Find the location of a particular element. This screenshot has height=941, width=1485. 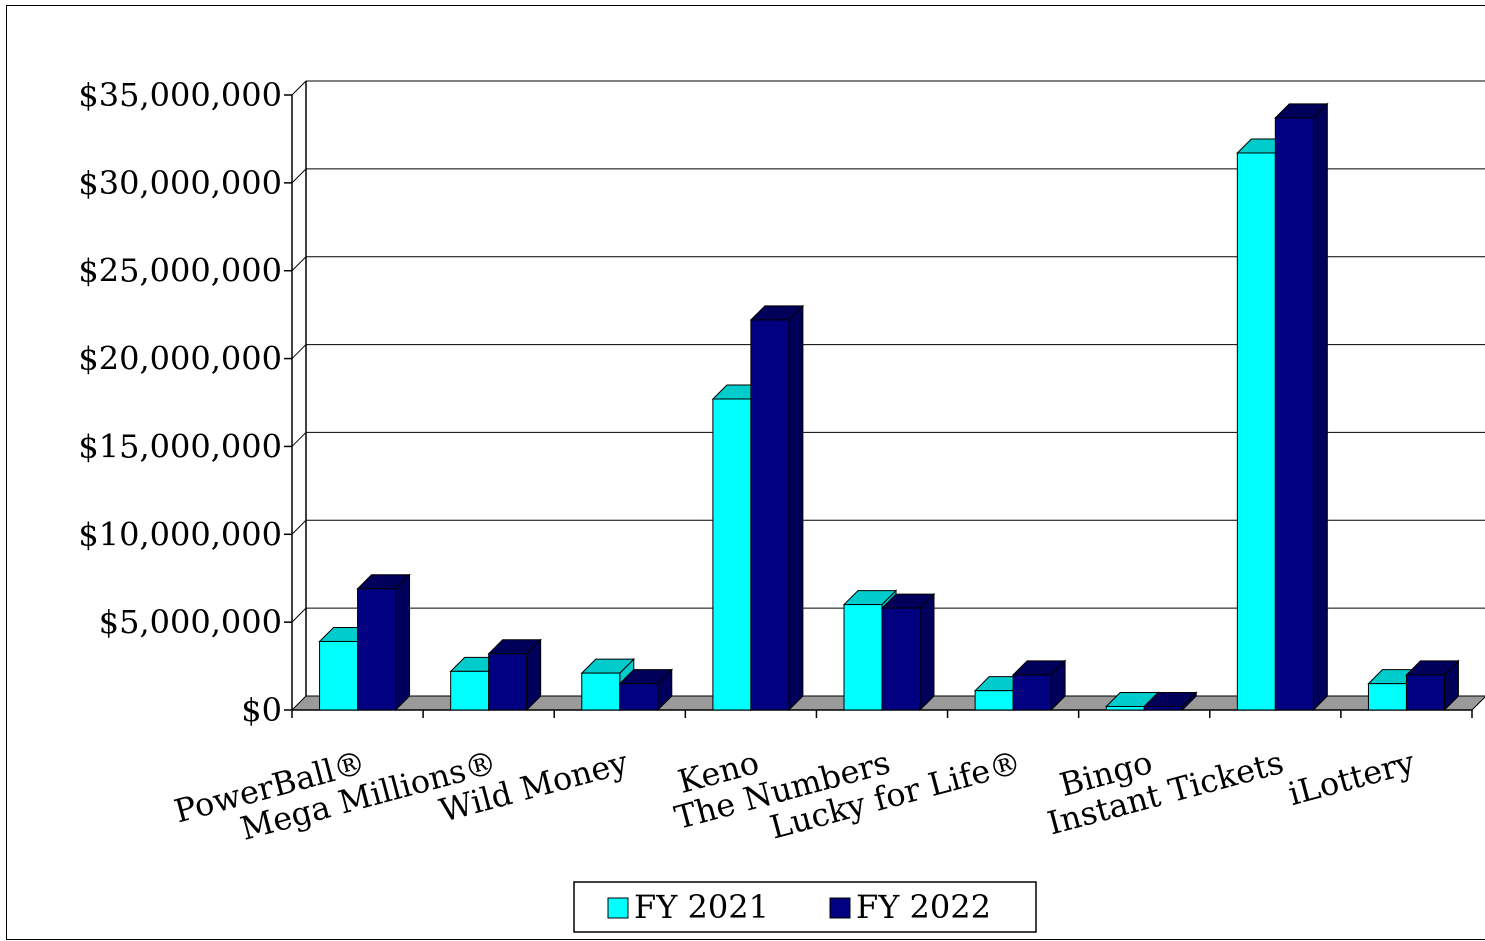

bar-fy-2022-powerball is located at coordinates (383, 642).